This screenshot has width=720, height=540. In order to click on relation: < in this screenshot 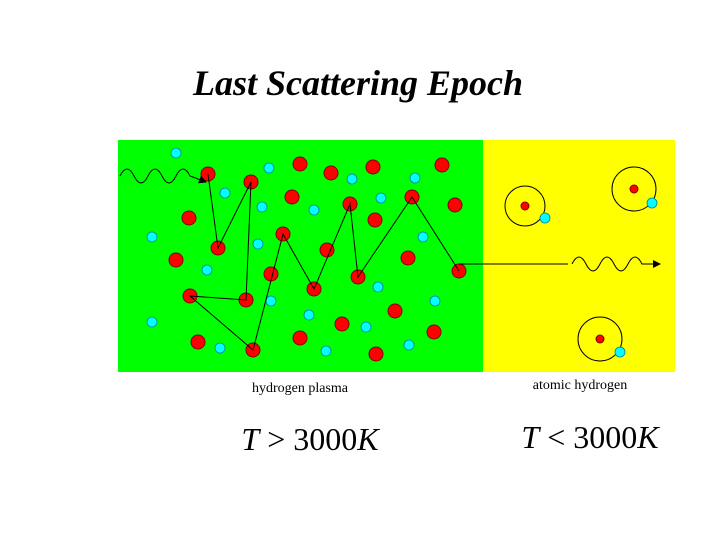, I will do `click(556, 437)`.